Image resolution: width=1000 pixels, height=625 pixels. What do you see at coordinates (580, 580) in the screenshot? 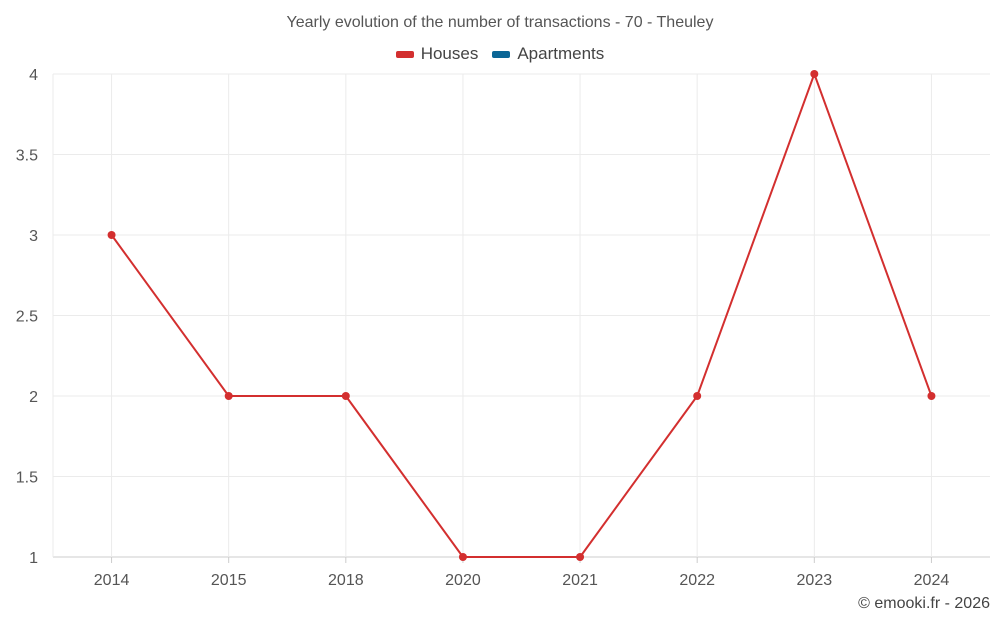
I see `x-tick-label: 2021` at bounding box center [580, 580].